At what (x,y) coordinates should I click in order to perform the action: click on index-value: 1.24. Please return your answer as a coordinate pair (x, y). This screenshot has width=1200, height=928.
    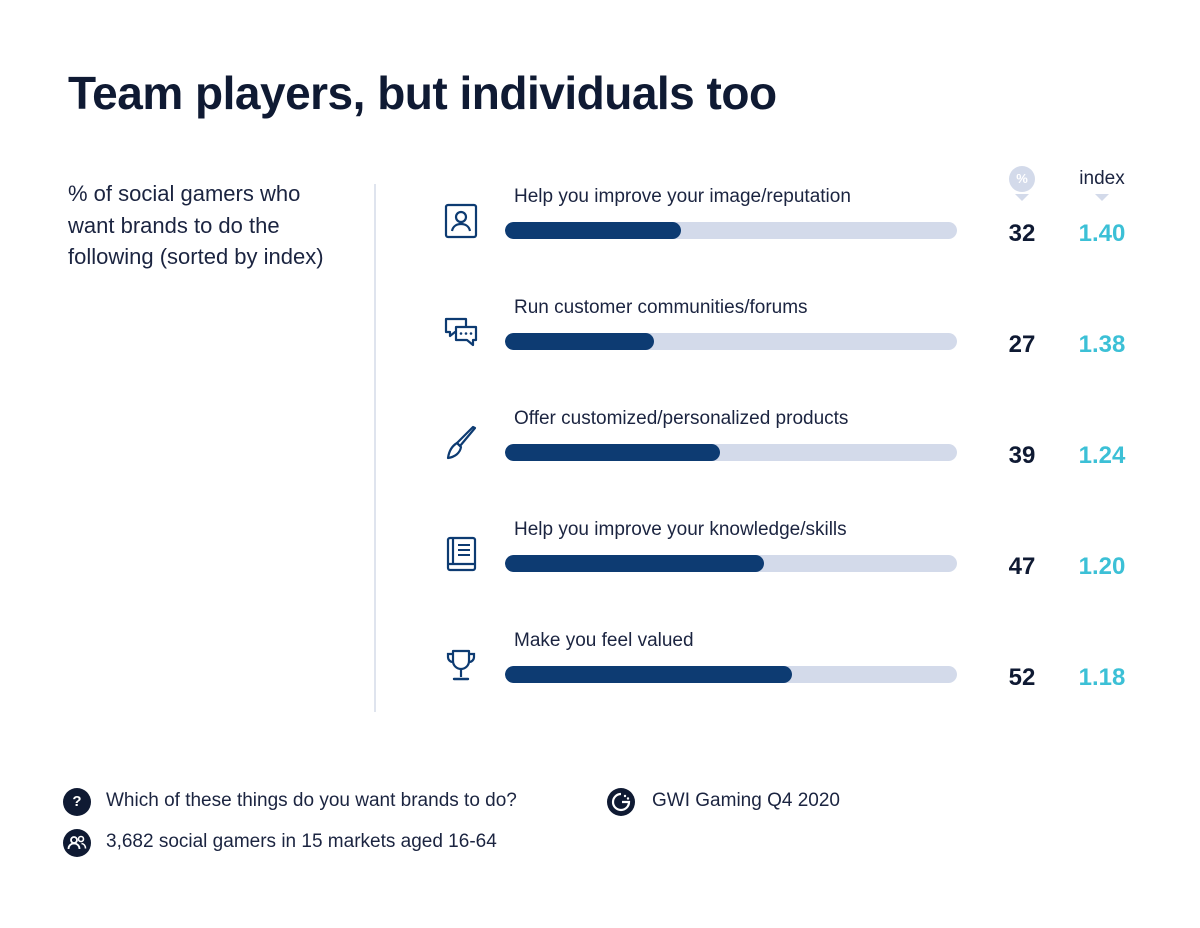
    Looking at the image, I should click on (1102, 455).